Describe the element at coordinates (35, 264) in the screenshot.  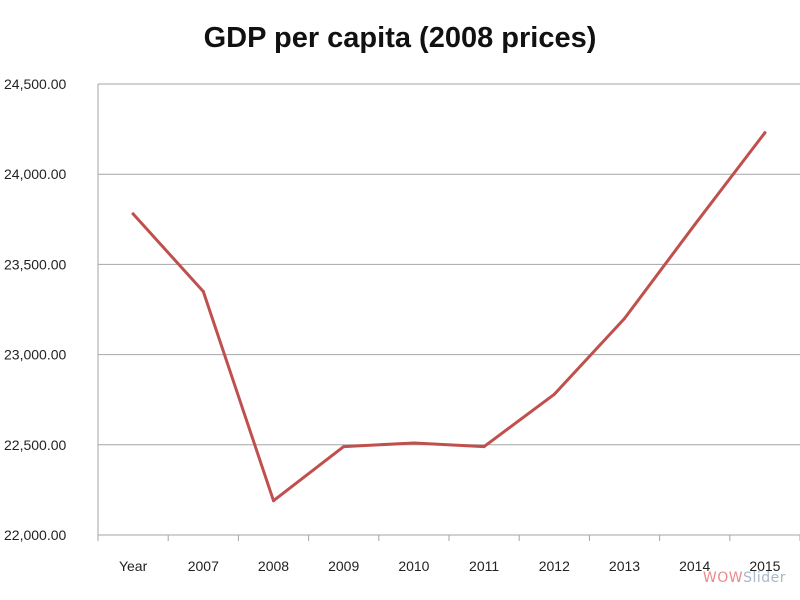
I see `y-tick-label: 23,500.00` at that location.